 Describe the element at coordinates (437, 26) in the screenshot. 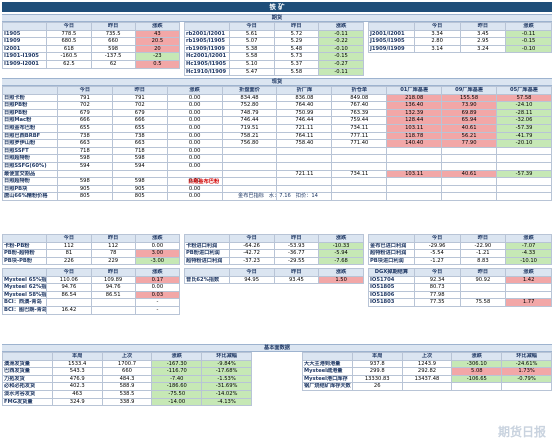

I see `header-cell: 今日` at that location.